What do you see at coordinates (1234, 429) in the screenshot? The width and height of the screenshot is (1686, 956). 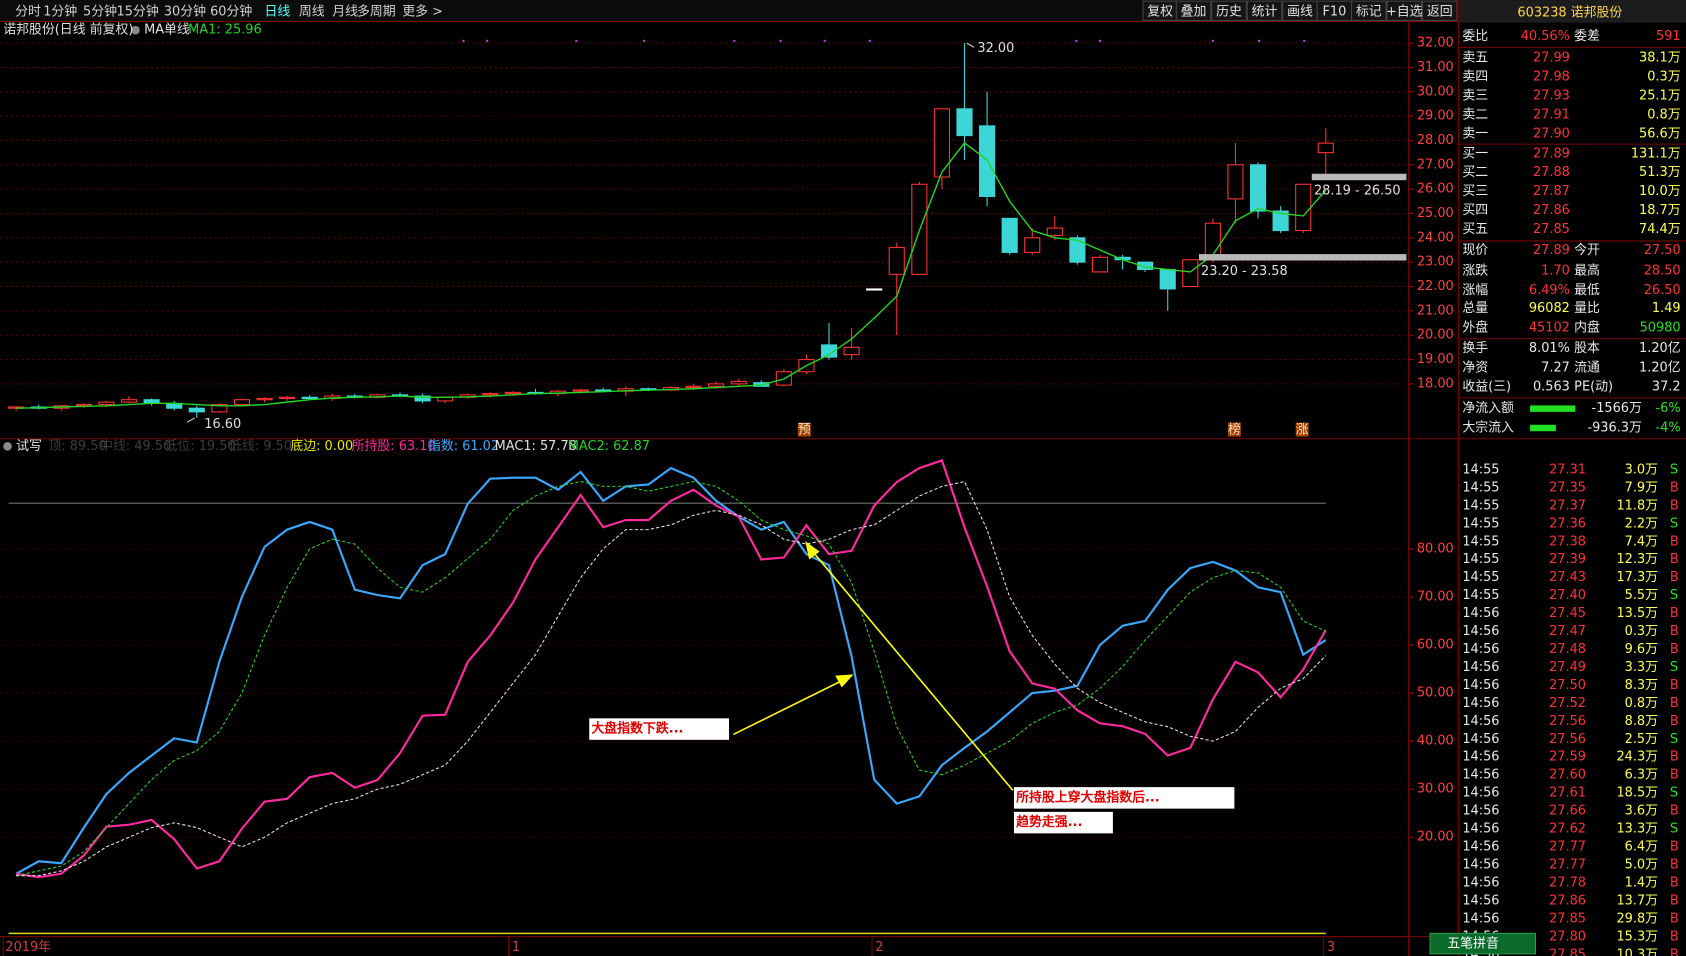 I see `tag-box` at bounding box center [1234, 429].